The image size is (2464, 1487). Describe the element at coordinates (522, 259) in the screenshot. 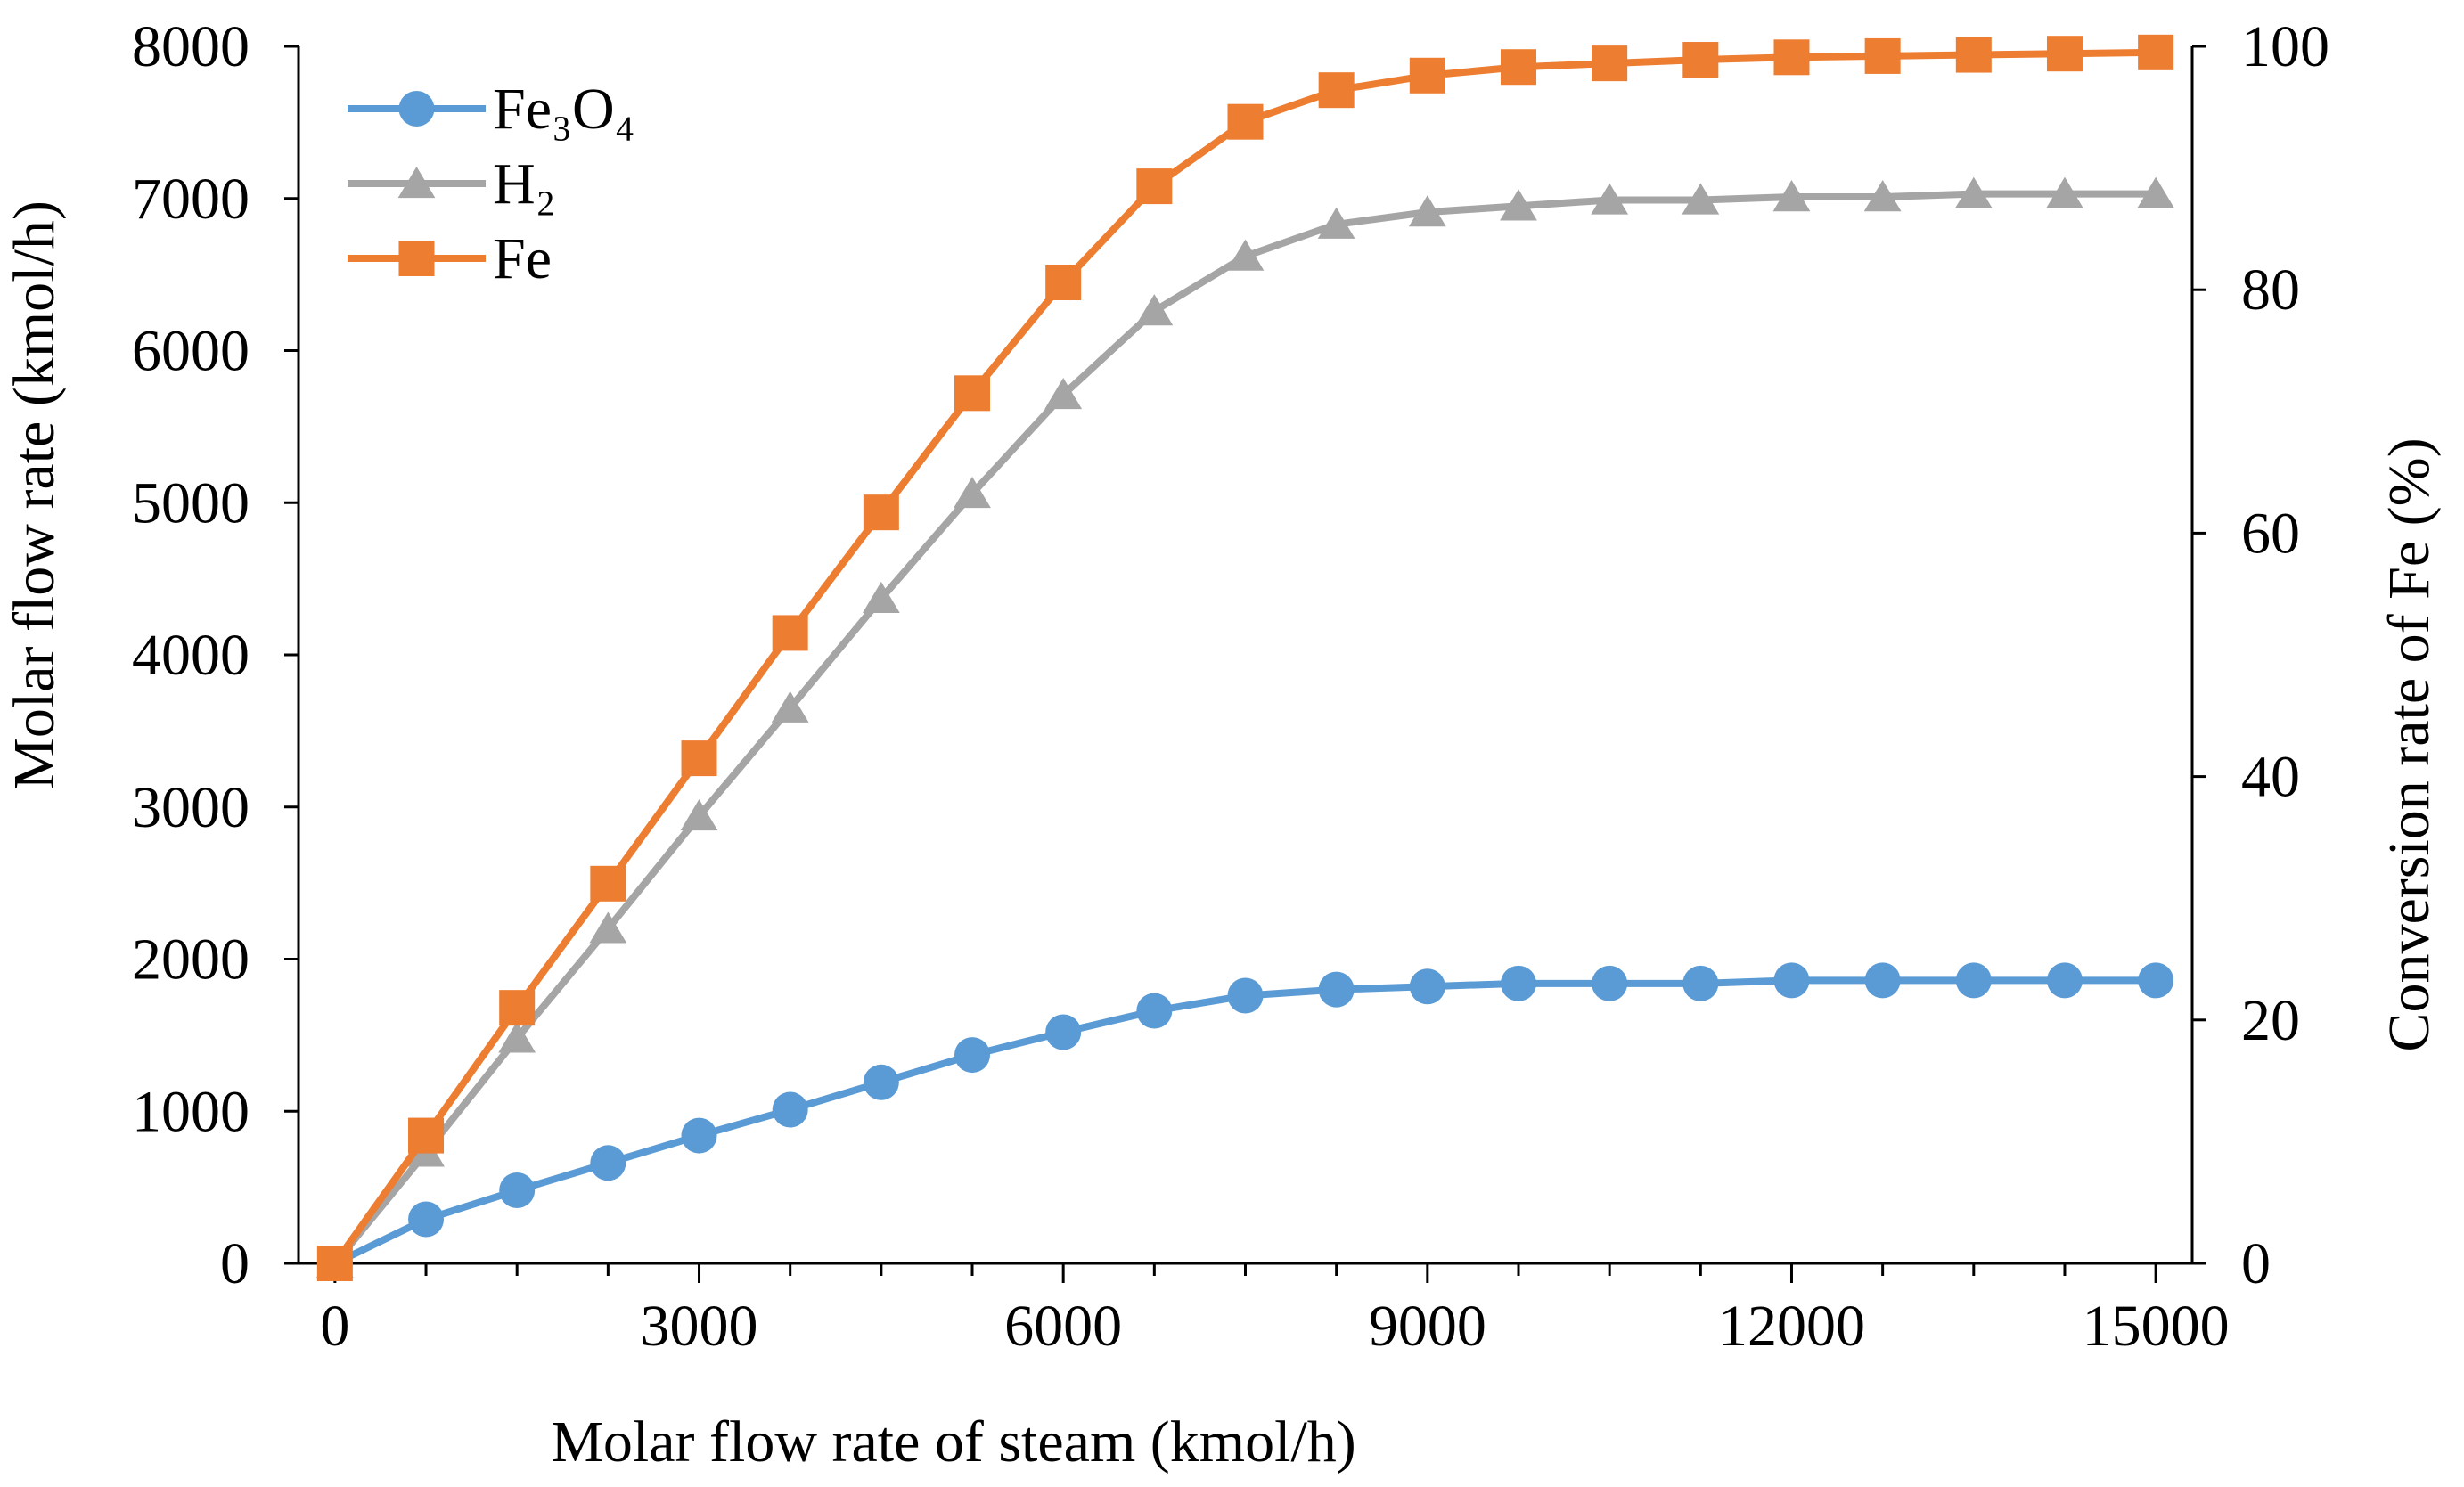

I see `legend-label: Fe` at that location.